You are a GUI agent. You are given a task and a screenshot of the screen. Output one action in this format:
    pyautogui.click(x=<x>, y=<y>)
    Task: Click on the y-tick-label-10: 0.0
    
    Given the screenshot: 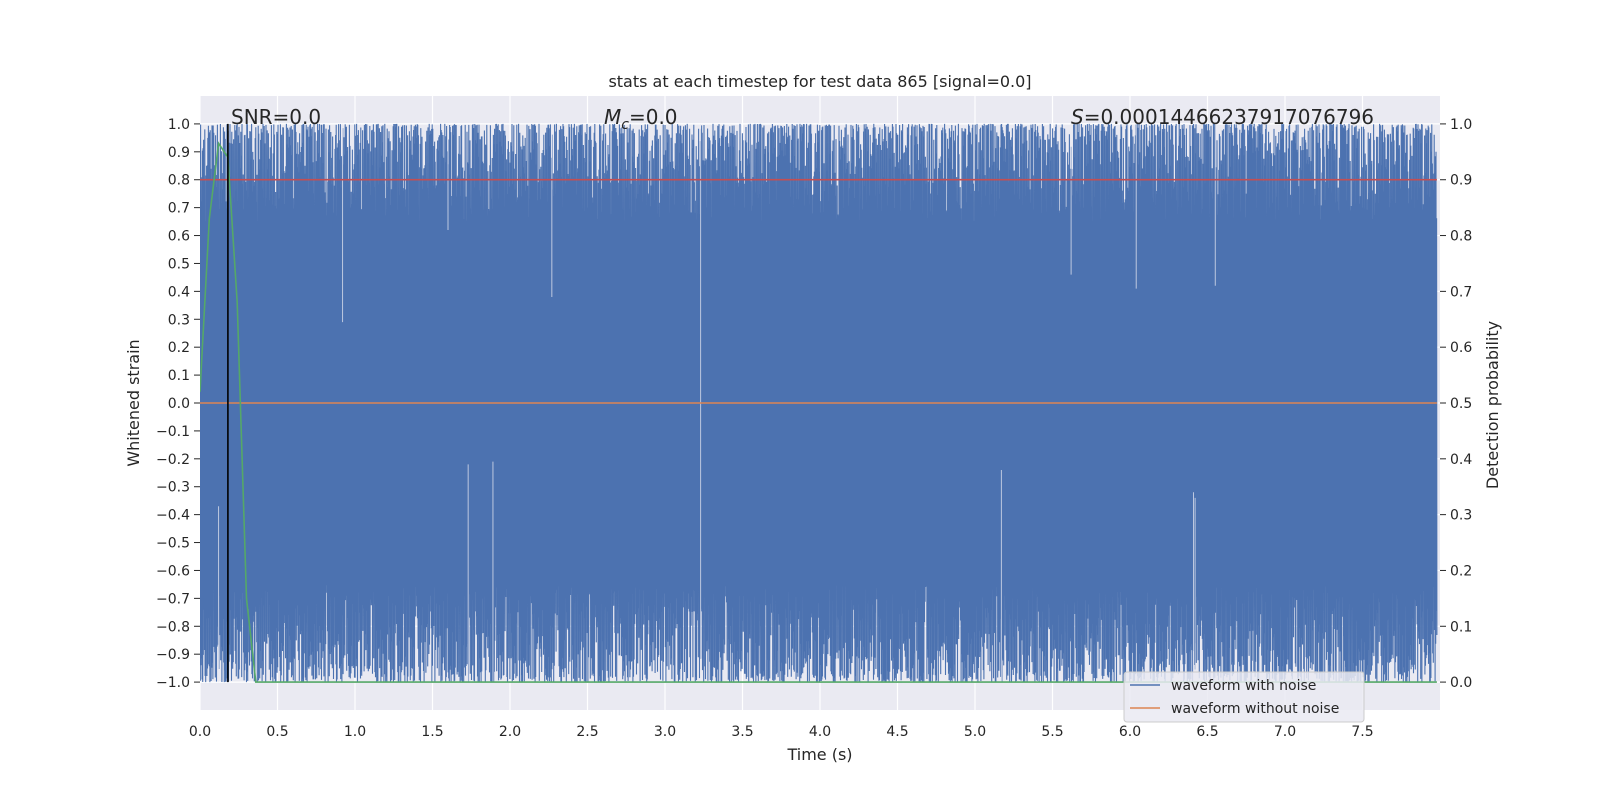 What is the action you would take?
    pyautogui.click(x=179, y=404)
    